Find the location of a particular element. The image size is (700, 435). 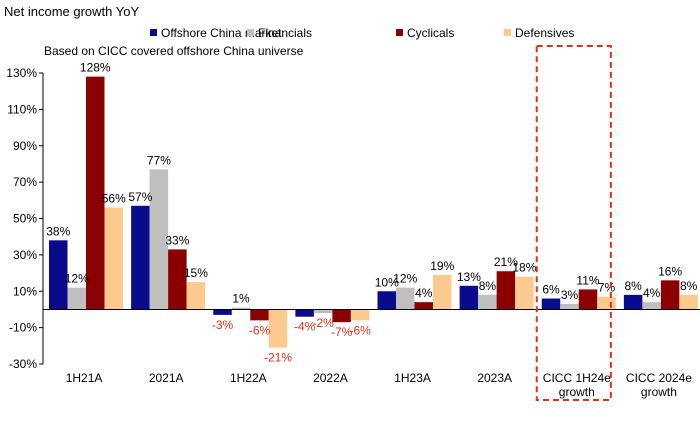

y-tick-label: -10% is located at coordinates (23, 328).